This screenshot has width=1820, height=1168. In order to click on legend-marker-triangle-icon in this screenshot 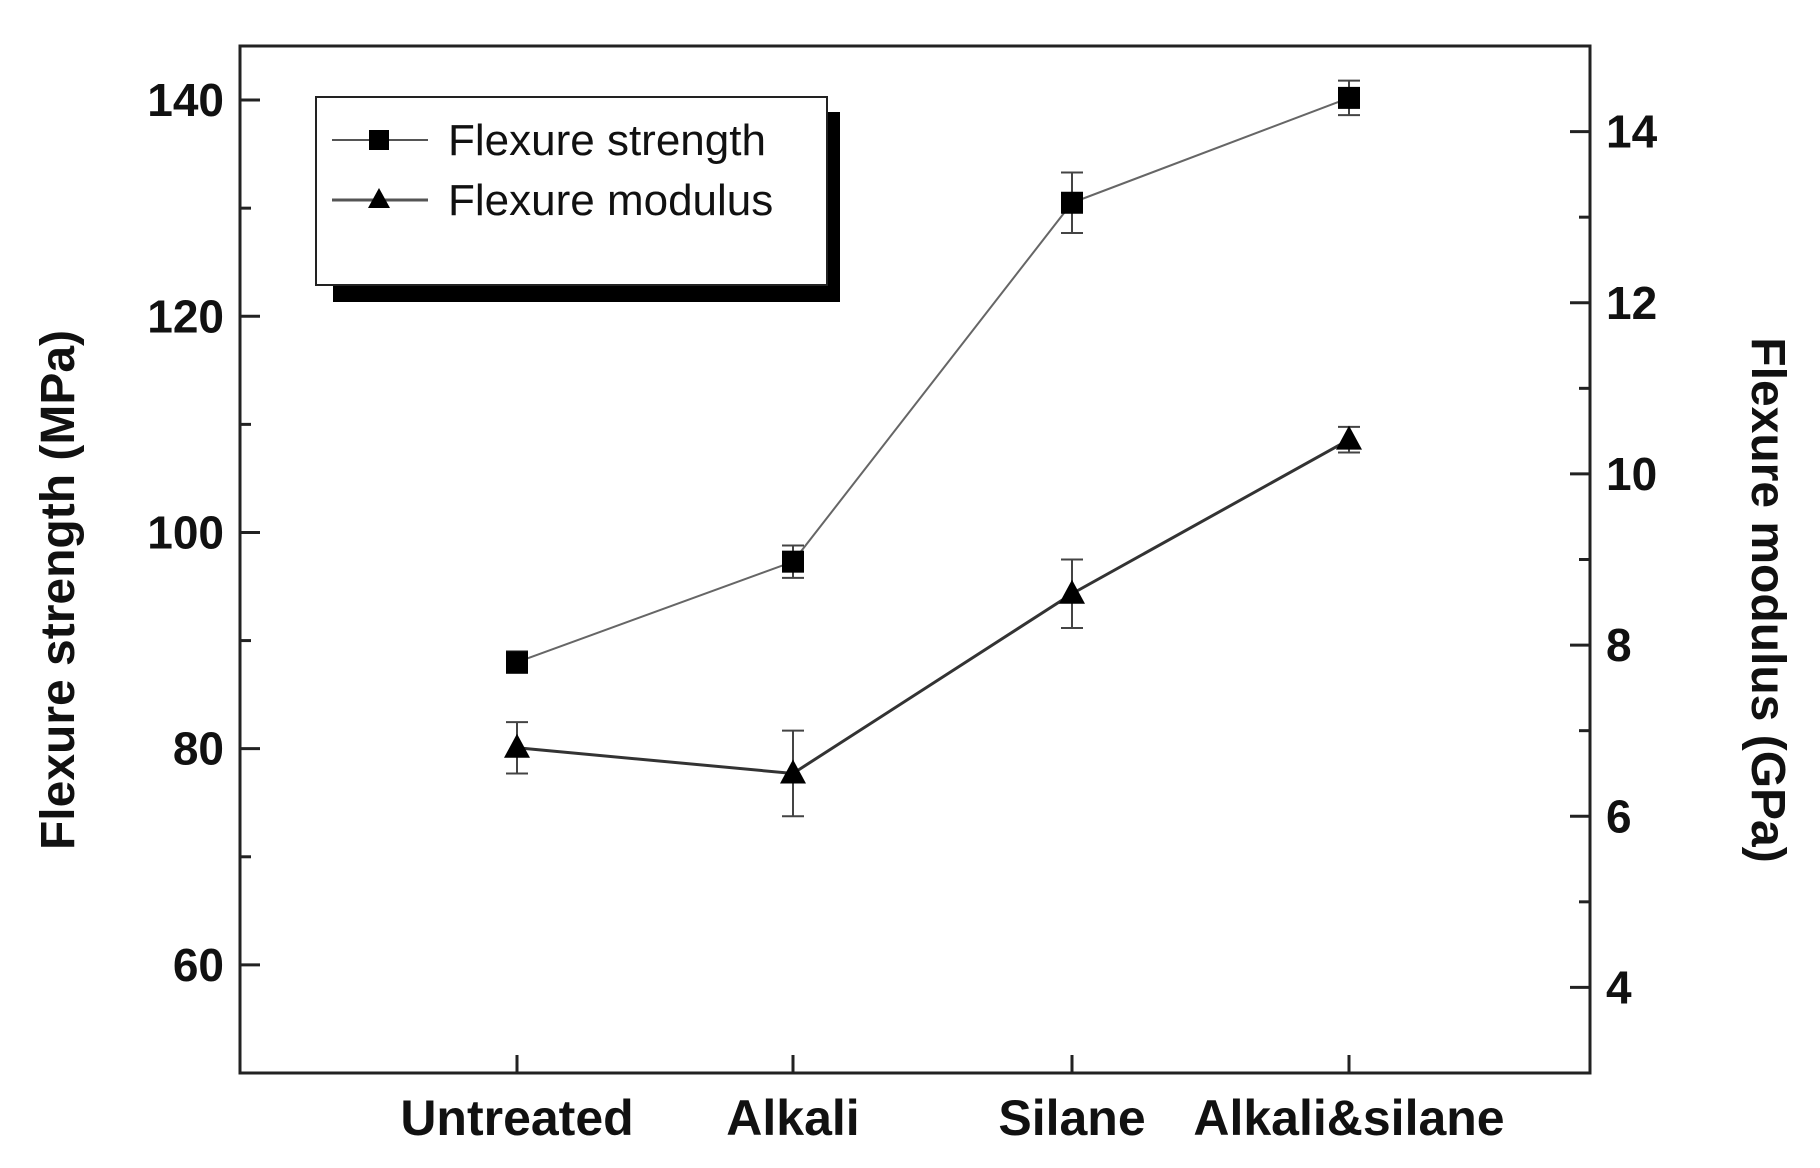, I will do `click(379, 198)`.